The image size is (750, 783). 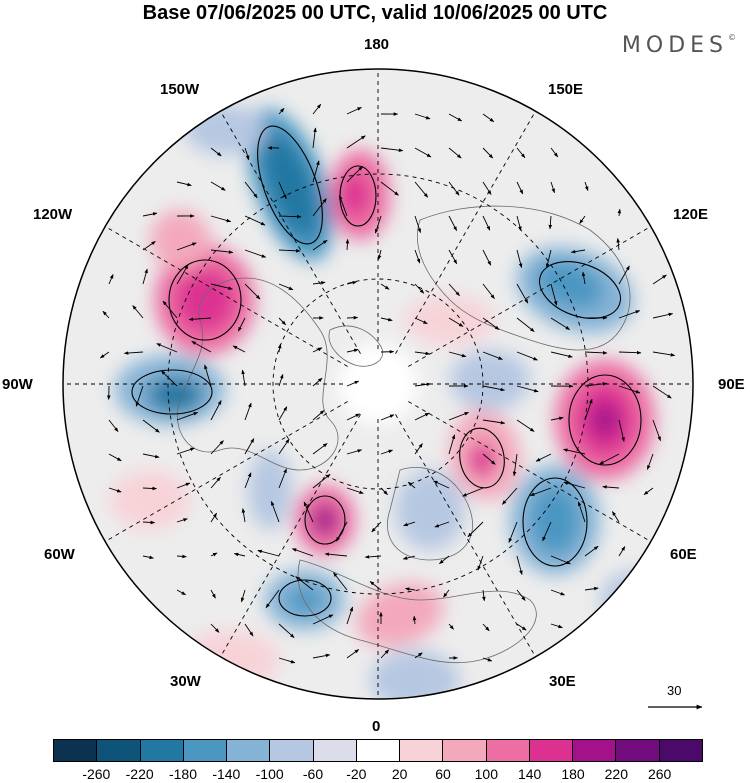 I want to click on colorbar-tick-label: -260, so click(x=96, y=774).